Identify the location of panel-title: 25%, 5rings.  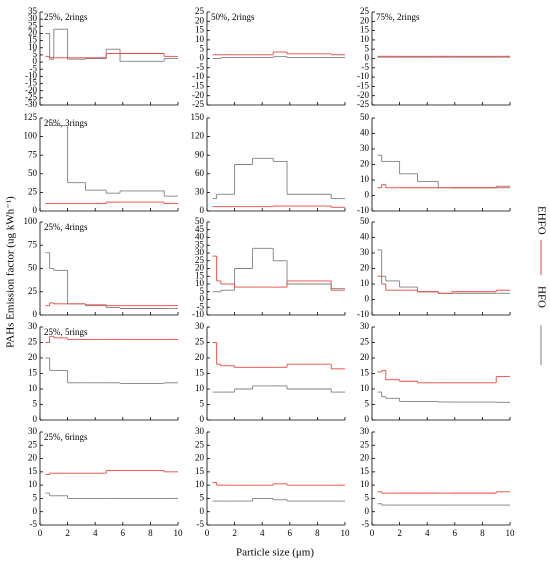
(66, 332).